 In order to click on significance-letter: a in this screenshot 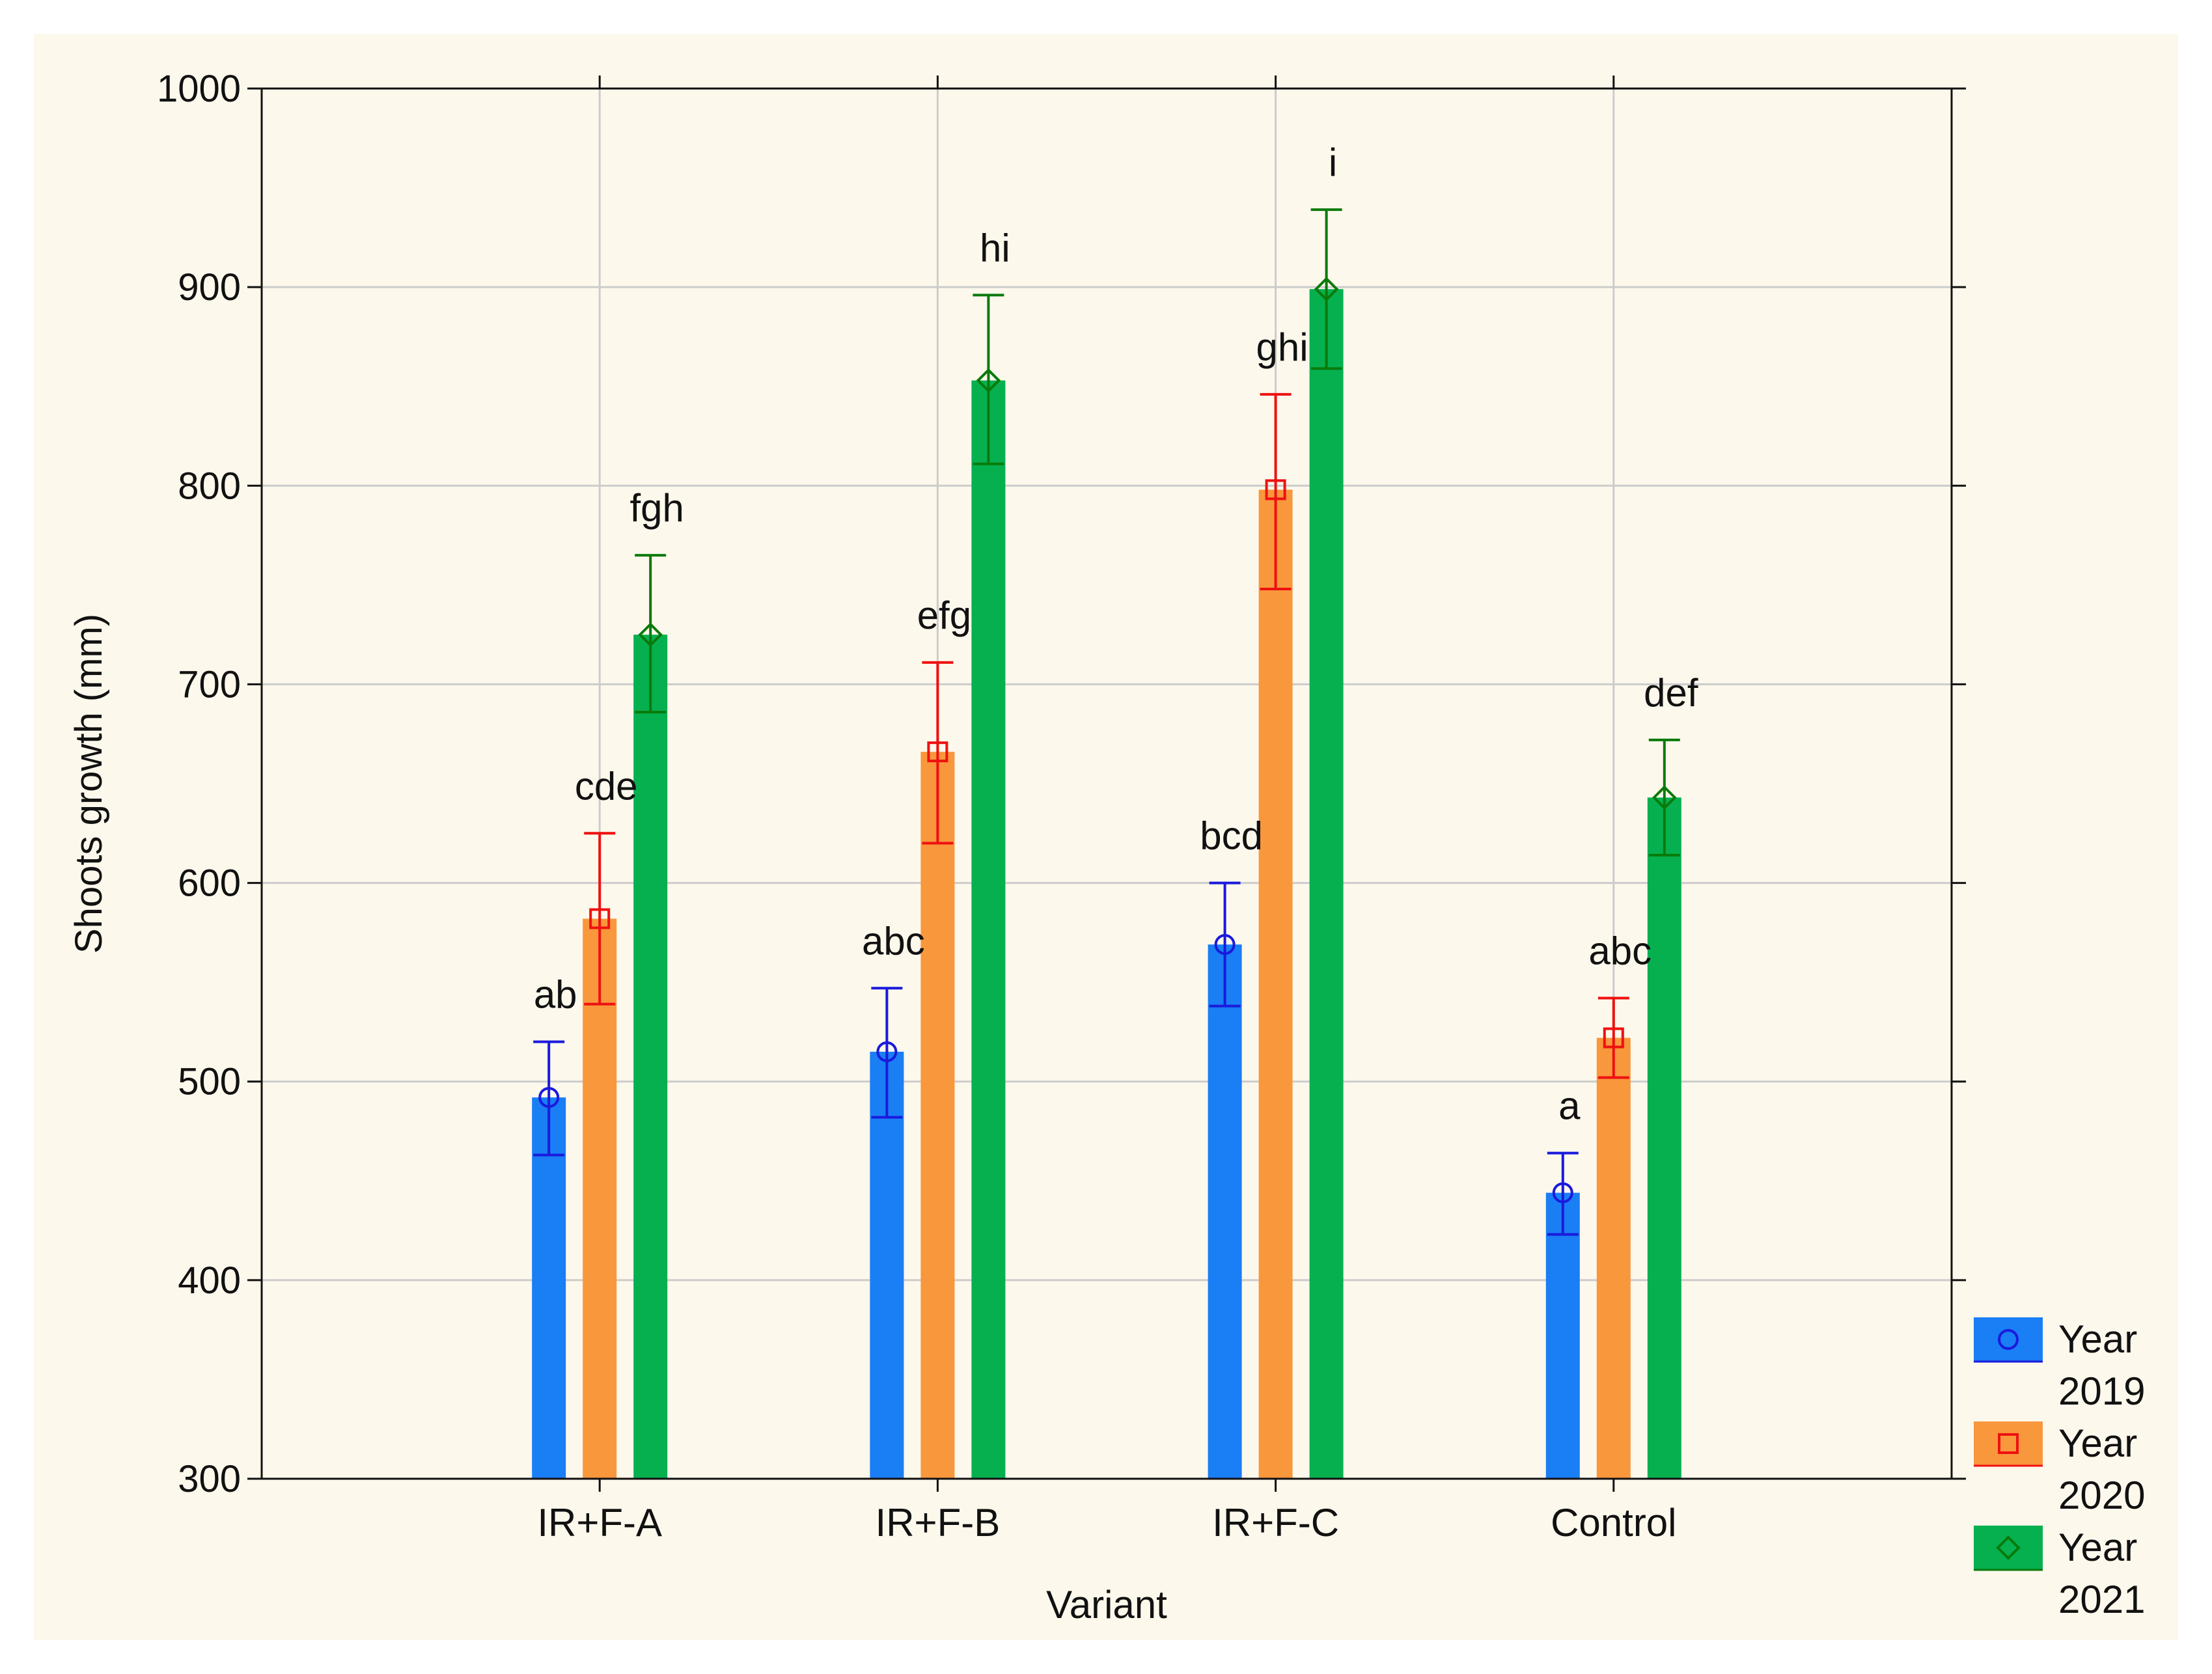, I will do `click(1569, 1106)`.